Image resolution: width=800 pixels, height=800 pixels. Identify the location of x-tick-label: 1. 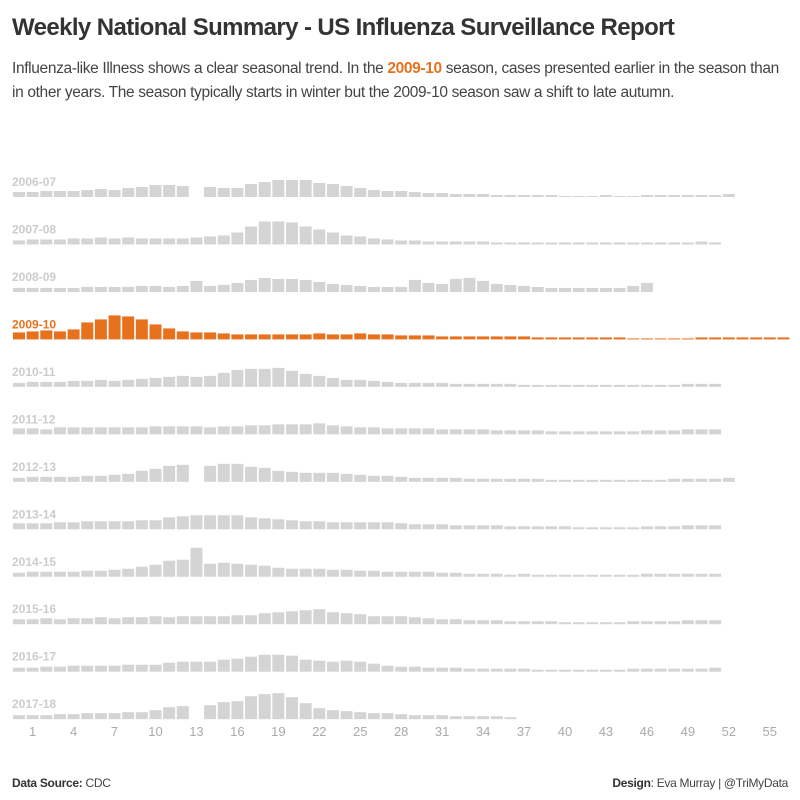
(32, 731).